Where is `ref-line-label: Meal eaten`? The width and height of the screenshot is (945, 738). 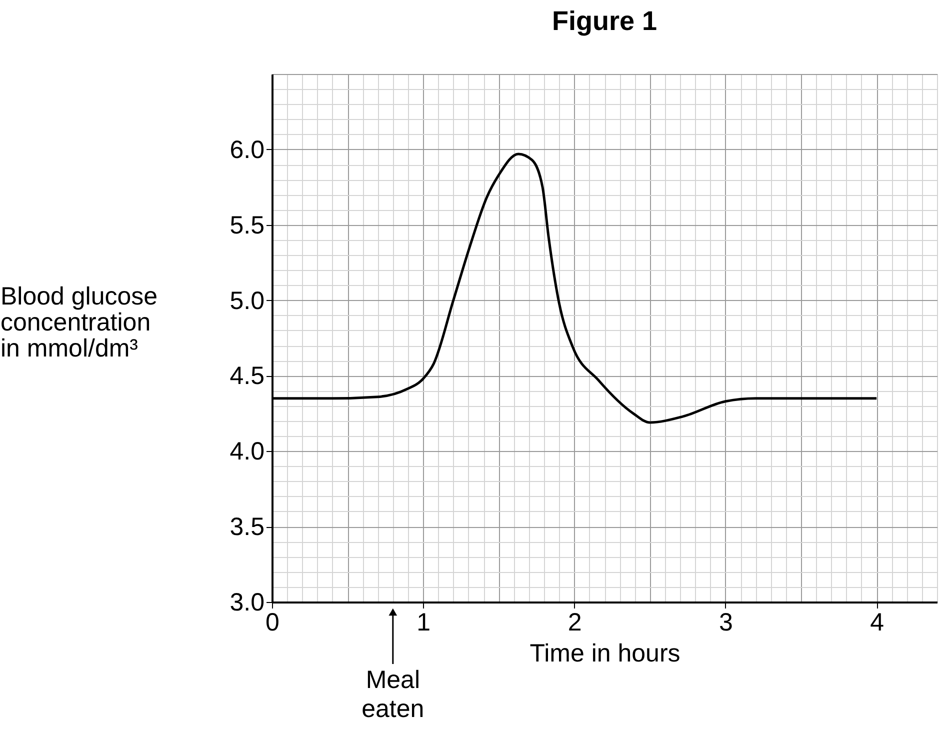
ref-line-label: Meal eaten is located at coordinates (393, 694).